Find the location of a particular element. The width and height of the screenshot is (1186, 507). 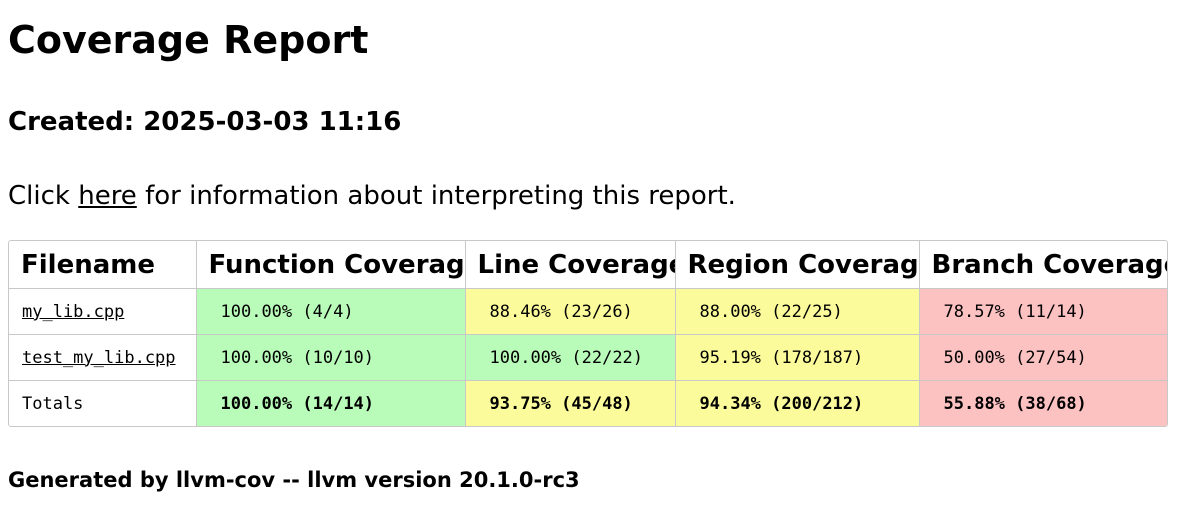

filename-cell: my_lib.cpp is located at coordinates (103, 311).